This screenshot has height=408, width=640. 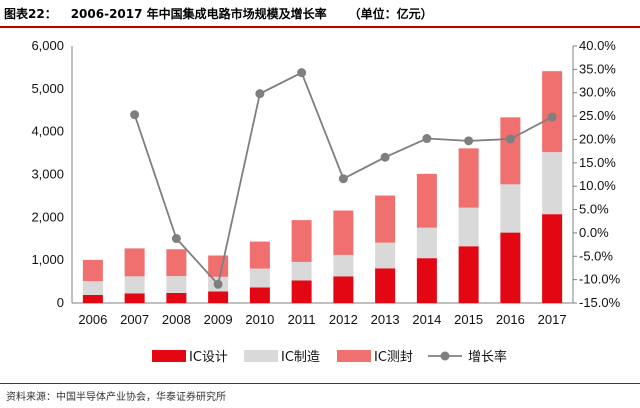 What do you see at coordinates (134, 319) in the screenshot?
I see `x-tick-label: 2007` at bounding box center [134, 319].